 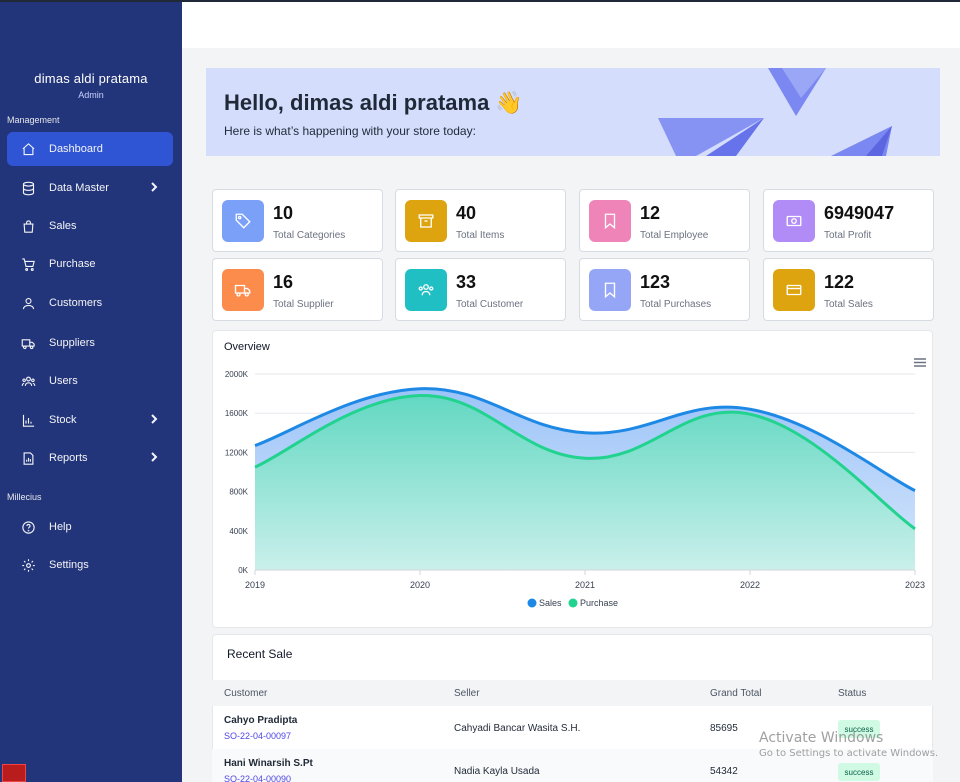 I want to click on shopping-bag-icon, so click(x=28, y=226).